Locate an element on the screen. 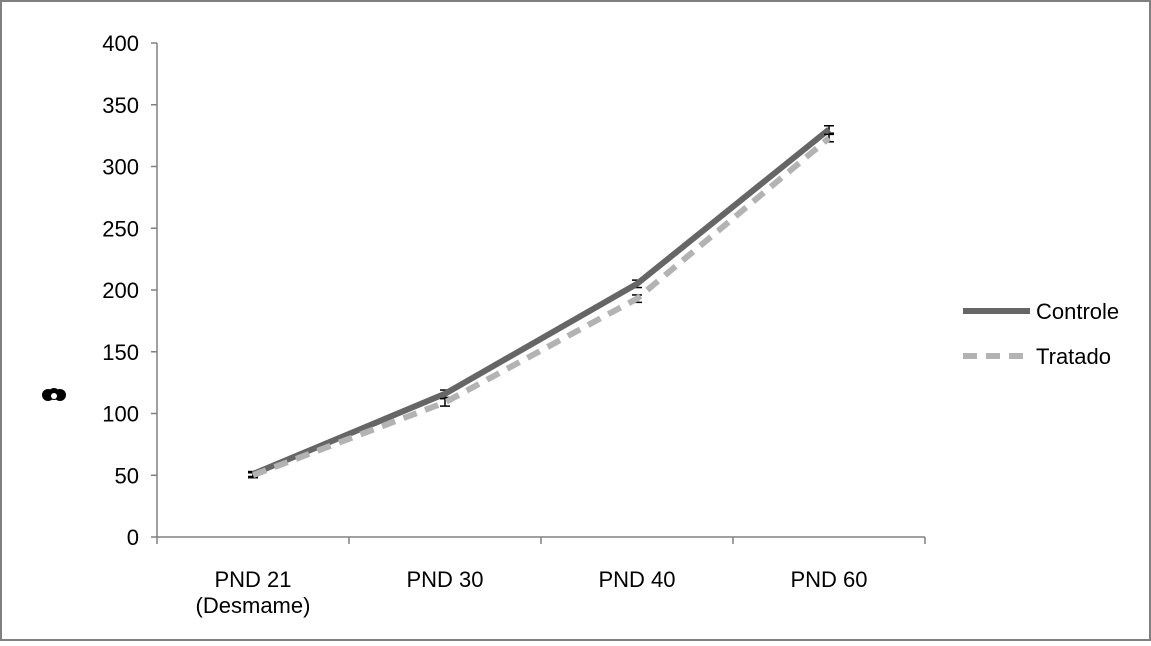  y-tick-label: 250 is located at coordinates (120, 228).